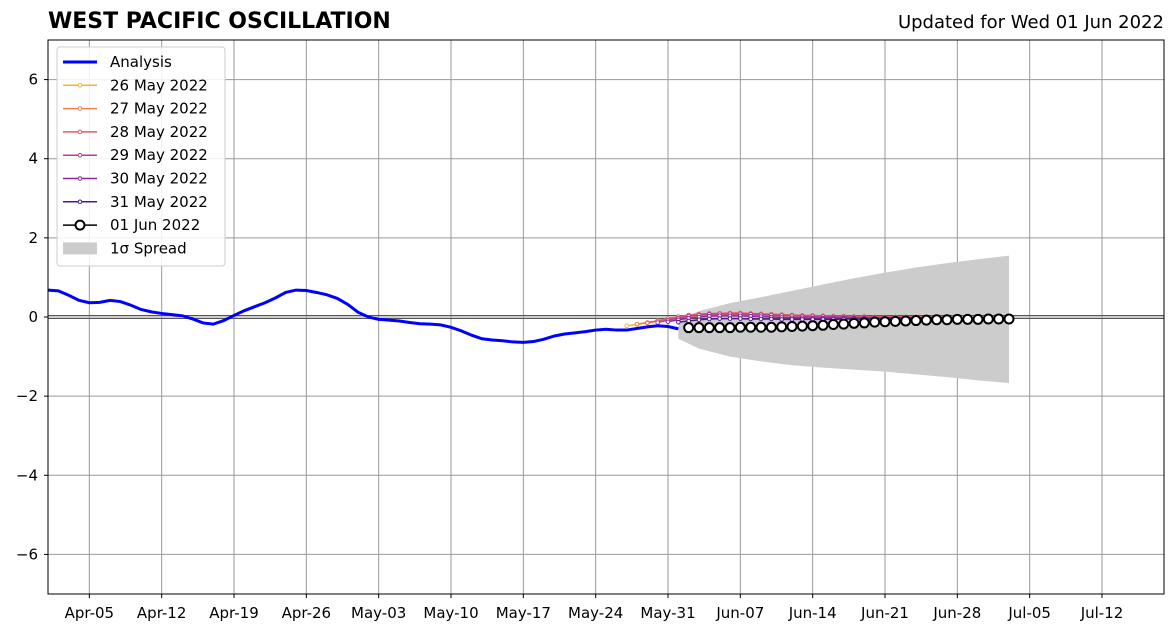  What do you see at coordinates (523, 613) in the screenshot?
I see `x-tick-label: May-17` at bounding box center [523, 613].